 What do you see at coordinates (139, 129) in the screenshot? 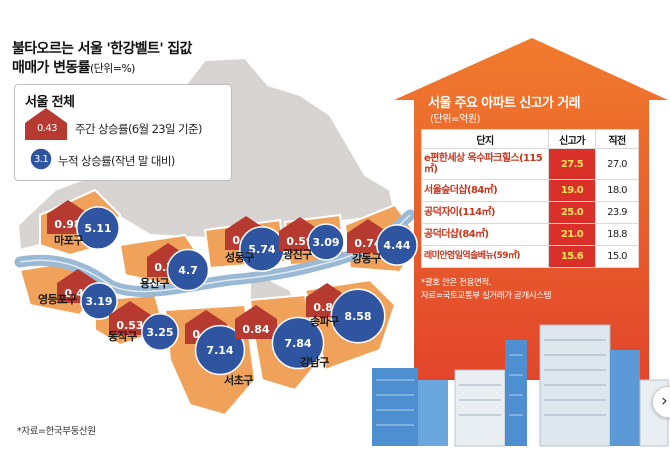
I see `legend-weekly-label: 주간 상승률(6월 23일 기준)` at bounding box center [139, 129].